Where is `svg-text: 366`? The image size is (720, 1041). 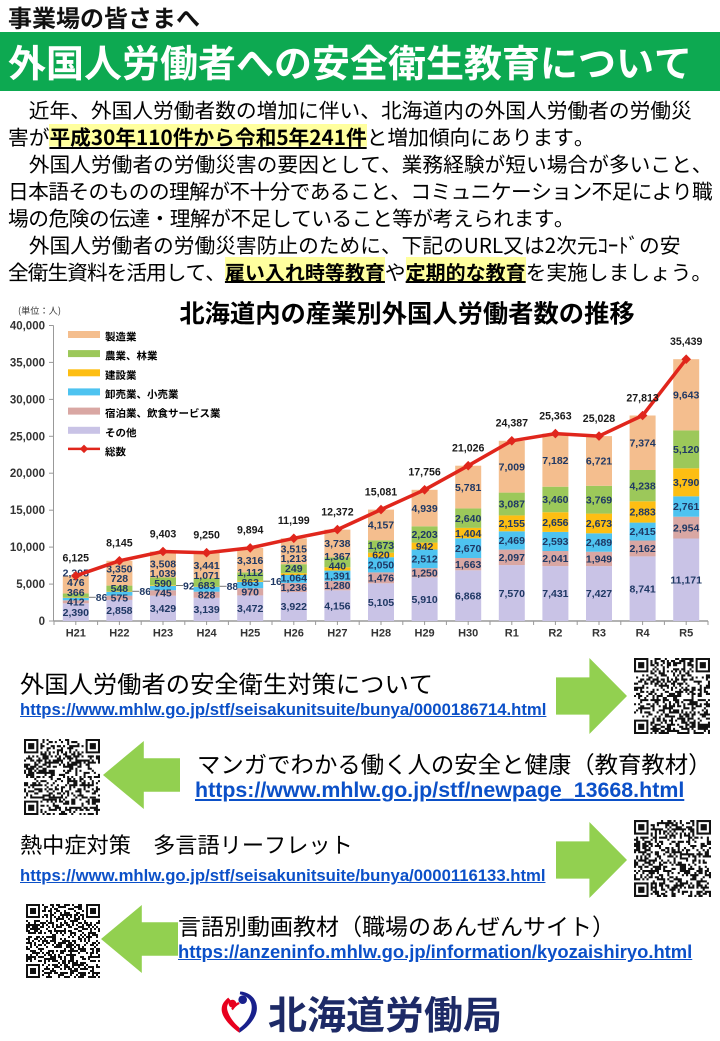
svg-text: 366 is located at coordinates (76, 593).